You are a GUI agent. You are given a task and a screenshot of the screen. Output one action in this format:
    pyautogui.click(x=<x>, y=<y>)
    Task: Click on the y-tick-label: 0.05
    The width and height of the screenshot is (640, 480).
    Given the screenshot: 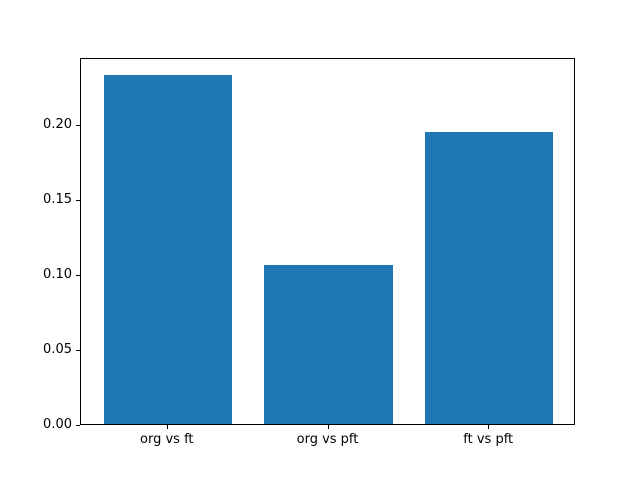 What is the action you would take?
    pyautogui.click(x=57, y=349)
    